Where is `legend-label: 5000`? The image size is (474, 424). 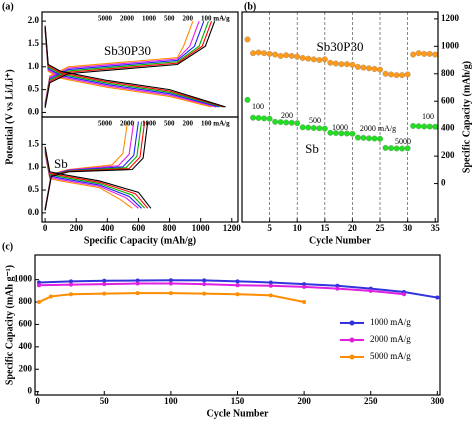
legend-label: 5000 is located at coordinates (105, 124).